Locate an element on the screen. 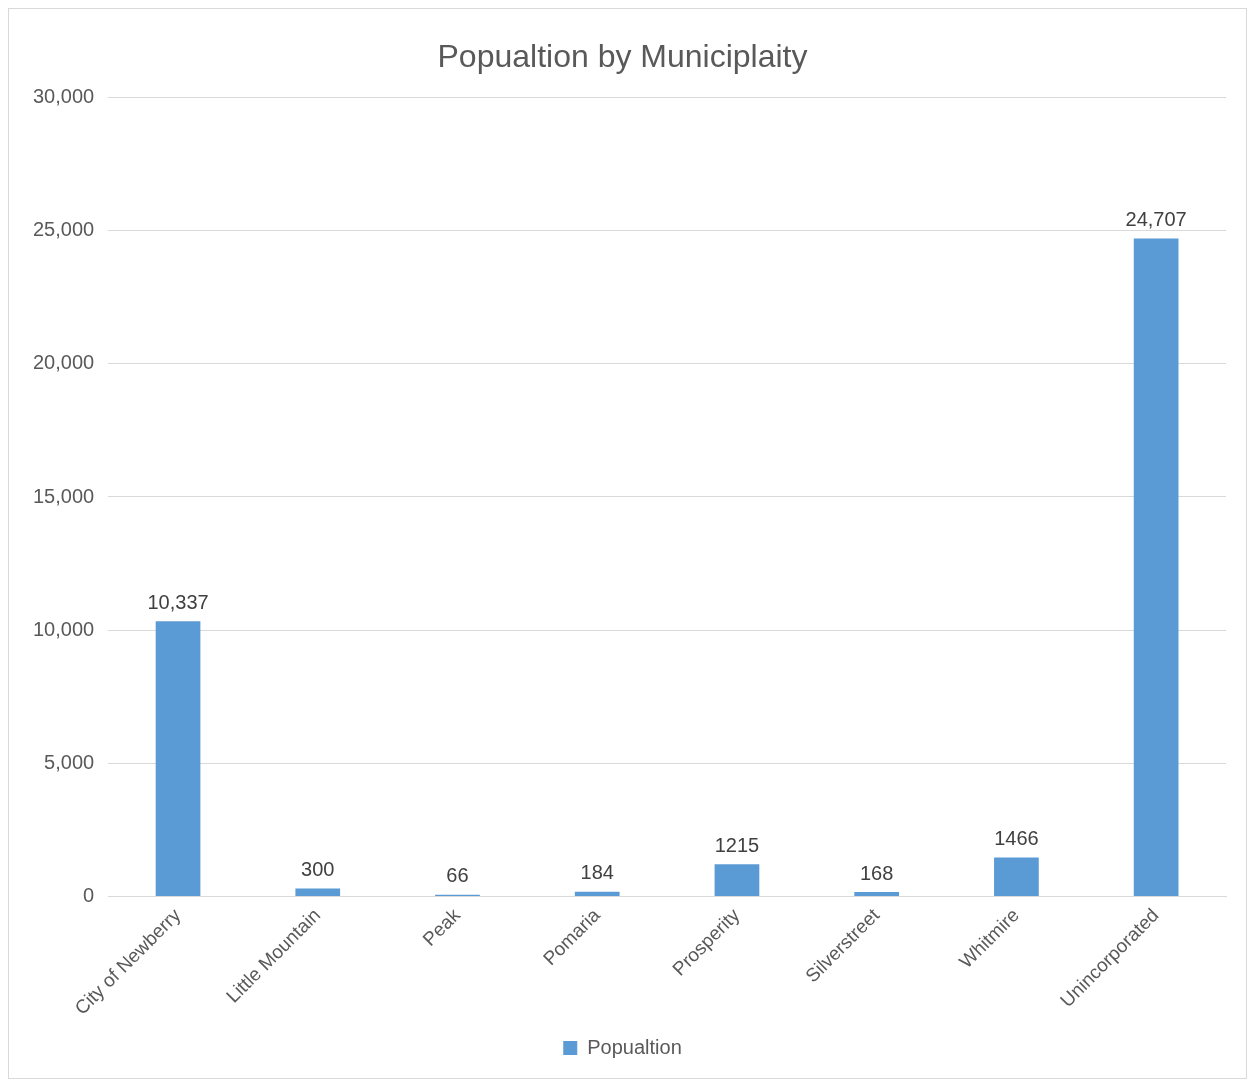  legend-label: Popualtion is located at coordinates (634, 1046).